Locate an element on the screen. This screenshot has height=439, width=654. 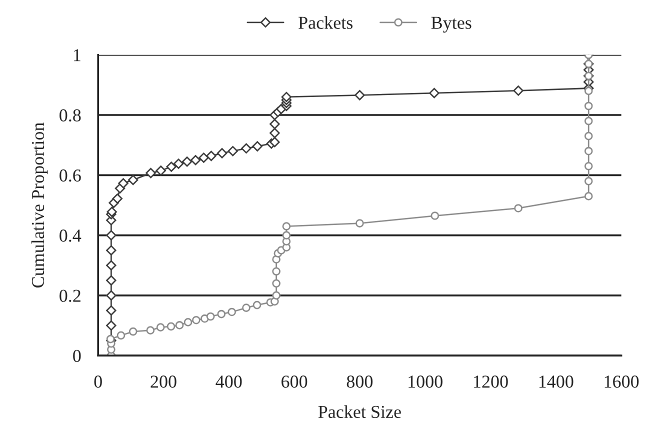
x-tick-label: 200 is located at coordinates (163, 382).